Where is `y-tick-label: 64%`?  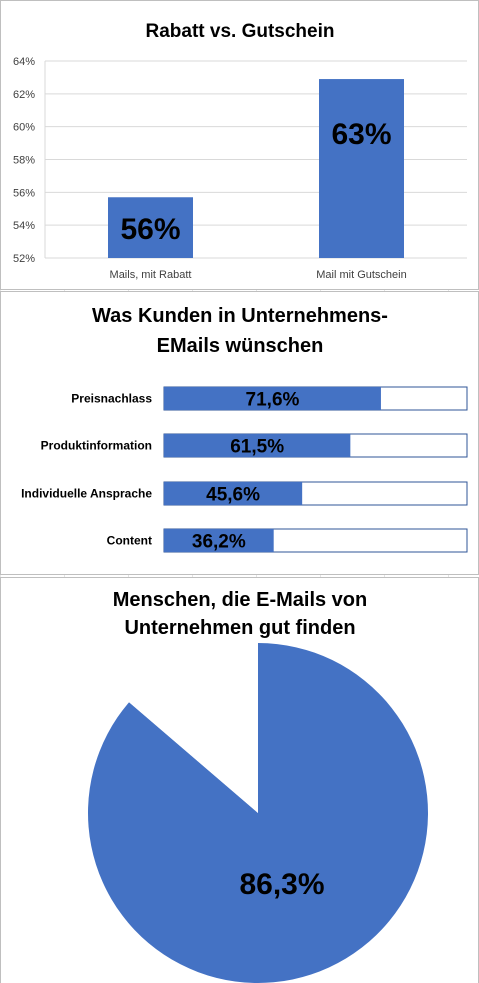 y-tick-label: 64% is located at coordinates (24, 62).